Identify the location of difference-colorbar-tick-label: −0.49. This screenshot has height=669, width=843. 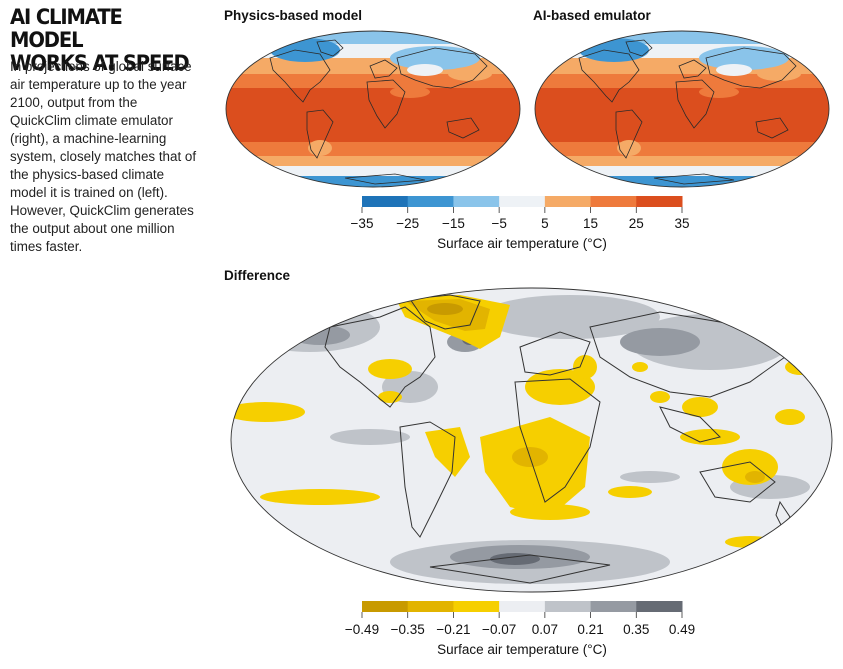
(362, 629).